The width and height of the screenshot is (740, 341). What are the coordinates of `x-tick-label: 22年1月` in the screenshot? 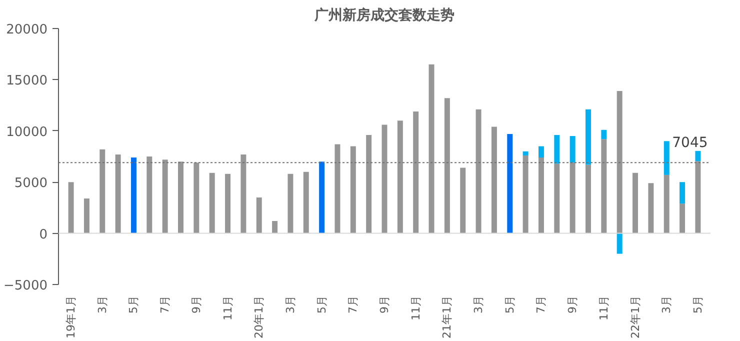 It's located at (635, 316).